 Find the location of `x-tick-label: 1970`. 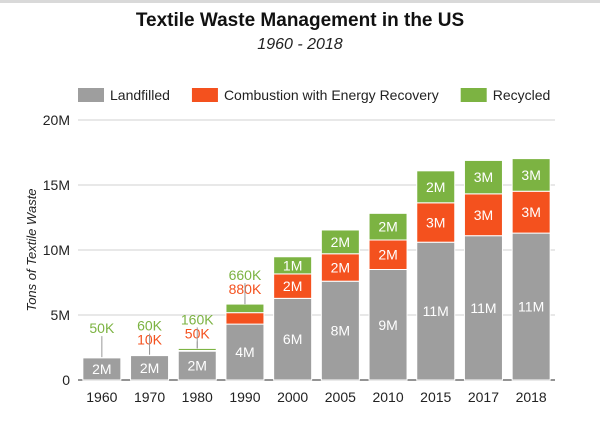

x-tick-label: 1970 is located at coordinates (149, 397).